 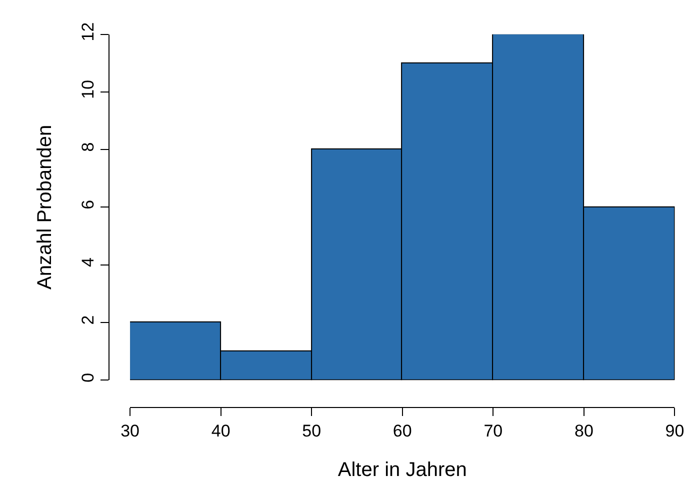 What do you see at coordinates (88, 320) in the screenshot?
I see `y-tick-label: 2` at bounding box center [88, 320].